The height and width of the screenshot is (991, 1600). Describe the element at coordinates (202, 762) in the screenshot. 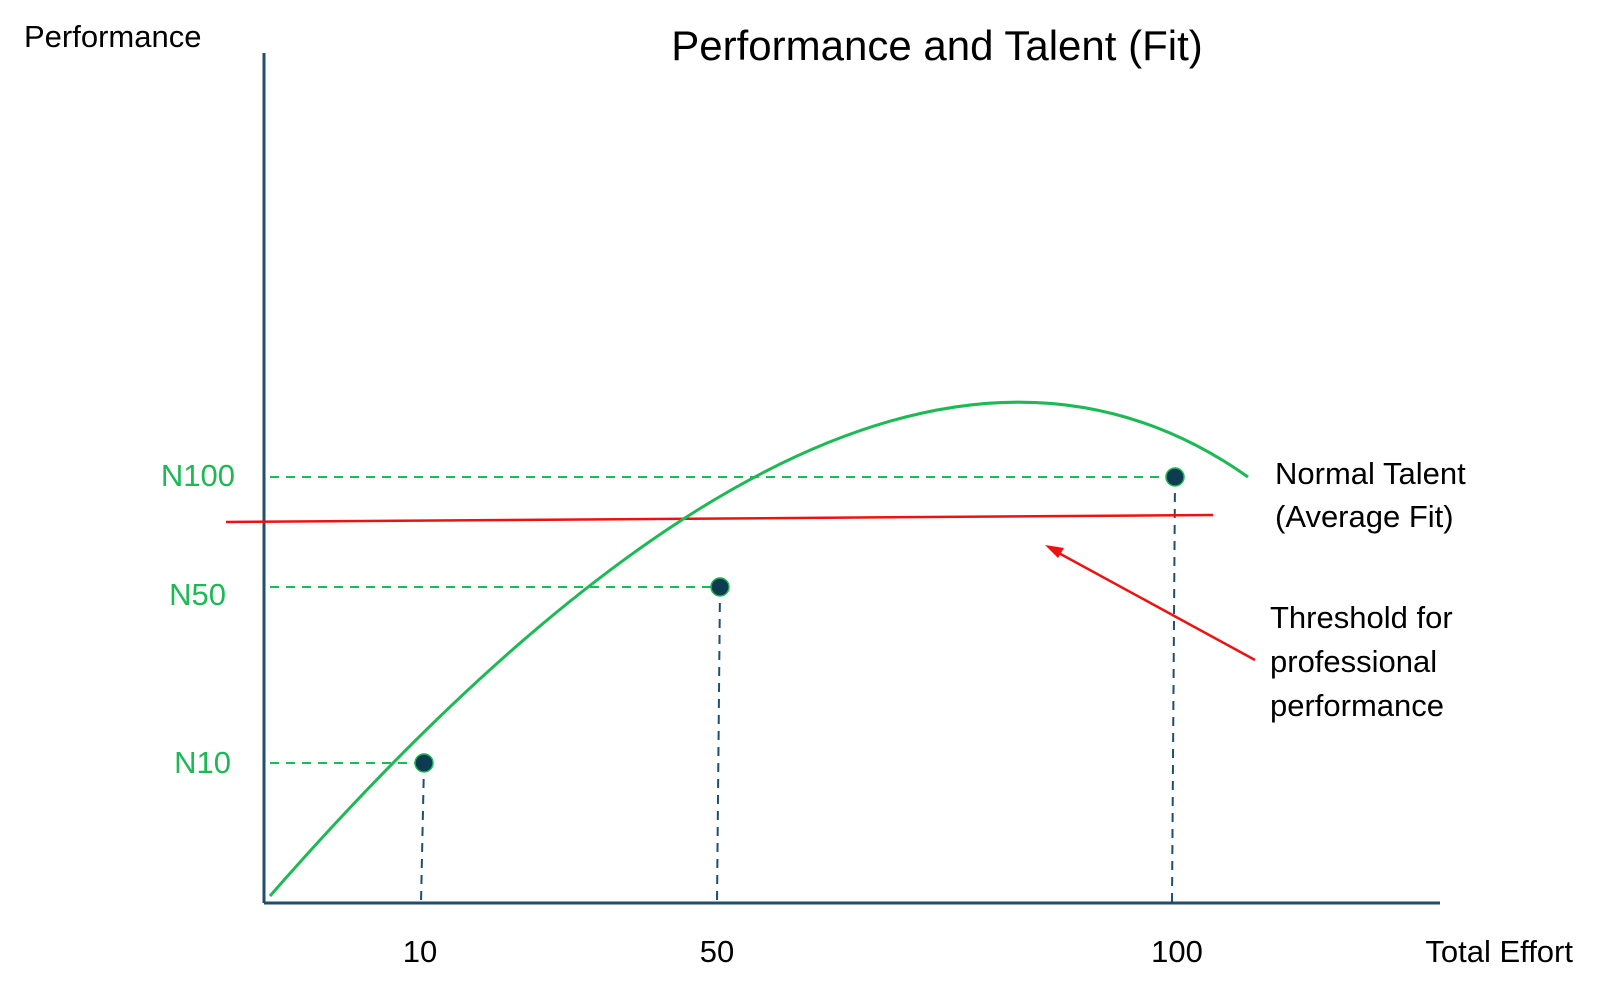

I see `y-tick-label-n10: N10` at that location.